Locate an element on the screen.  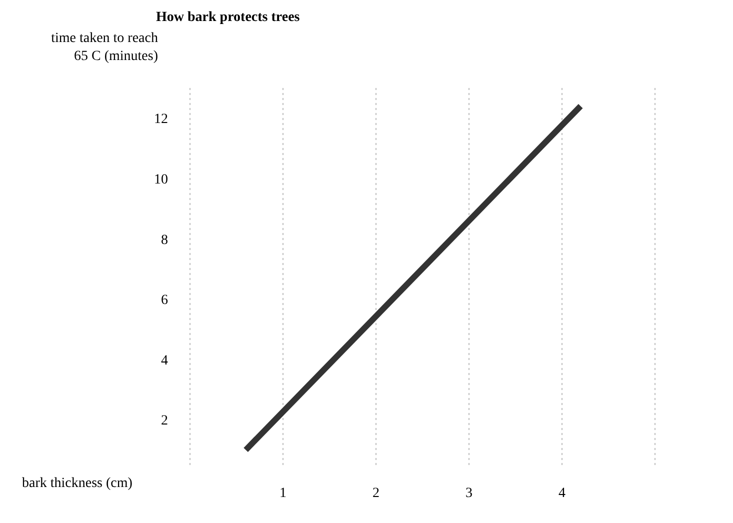
y-tick-label: 2 is located at coordinates (164, 421).